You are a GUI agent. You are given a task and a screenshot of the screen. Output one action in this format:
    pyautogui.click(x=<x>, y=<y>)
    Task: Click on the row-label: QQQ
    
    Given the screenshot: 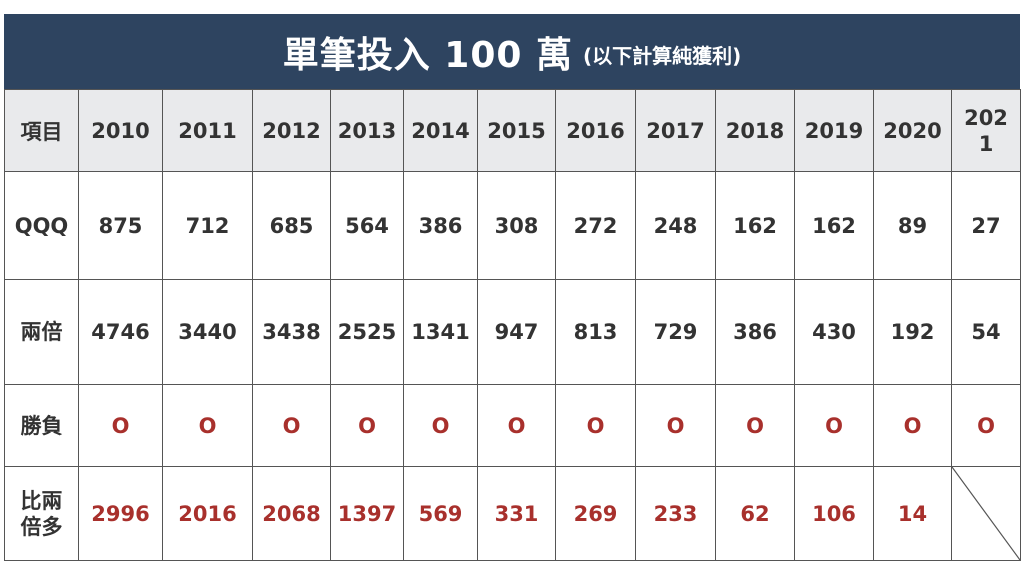 What is the action you would take?
    pyautogui.click(x=41, y=225)
    